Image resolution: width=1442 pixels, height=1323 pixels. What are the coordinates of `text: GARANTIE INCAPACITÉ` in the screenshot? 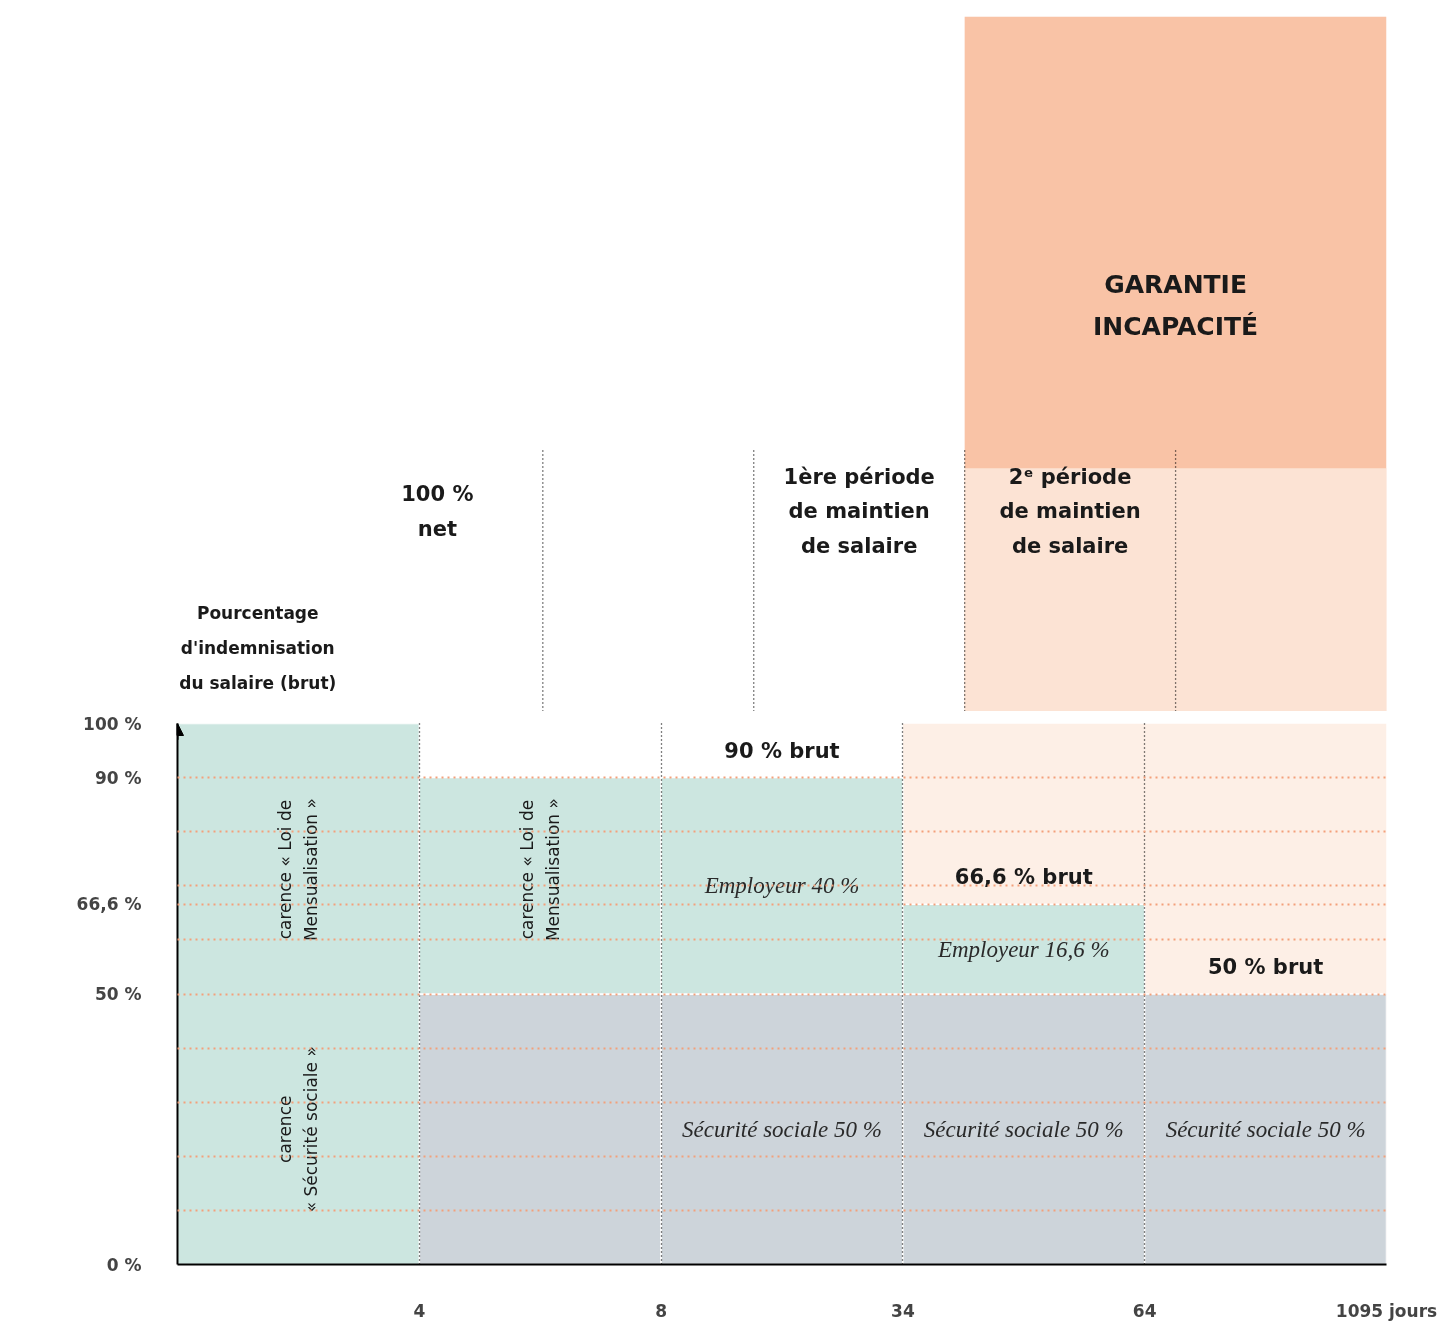 It's located at (1176, 306).